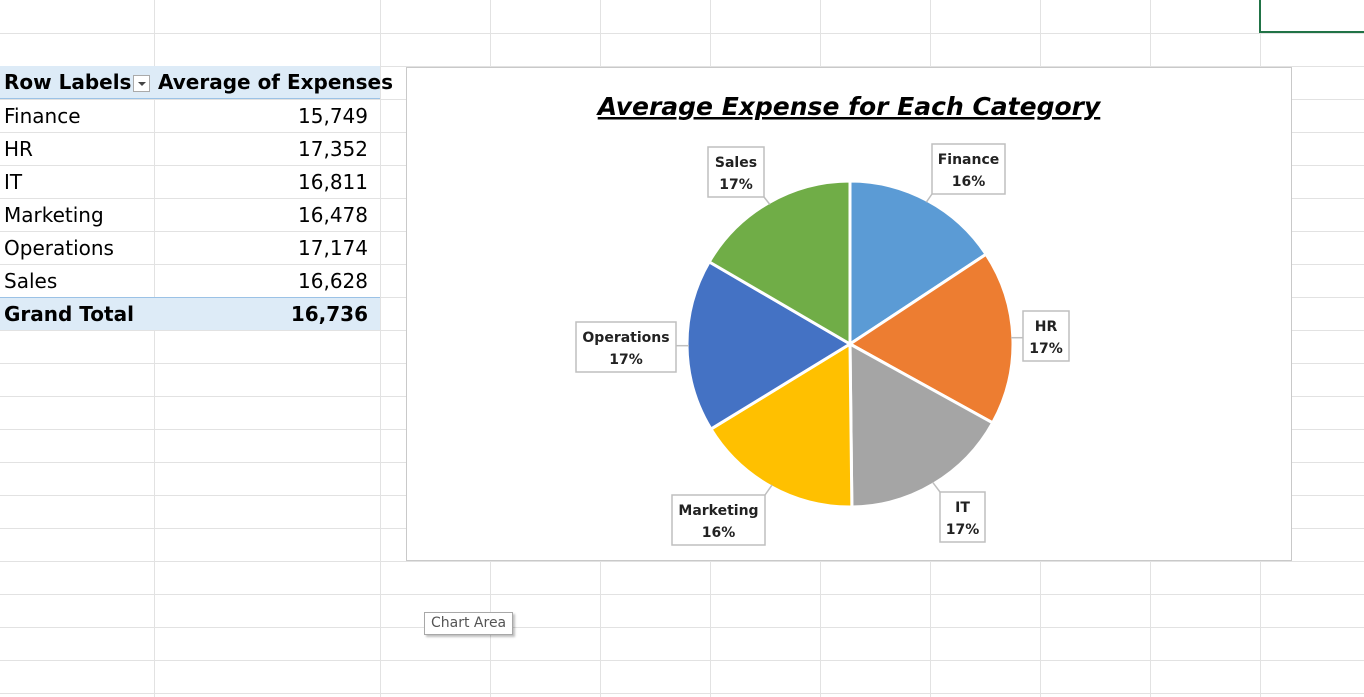  Describe the element at coordinates (333, 247) in the screenshot. I see `pivot-row-value: 17,174` at that location.